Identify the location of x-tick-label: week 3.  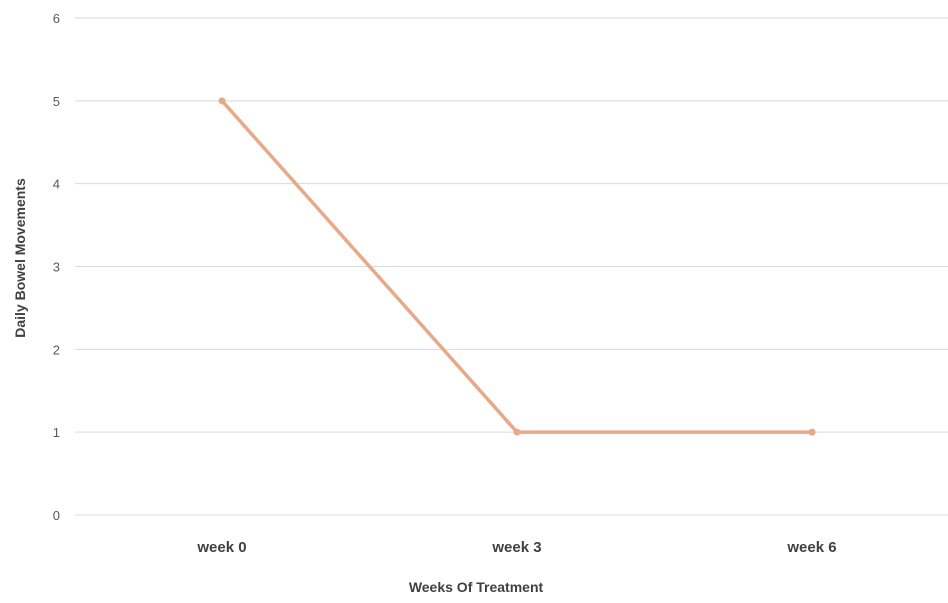
(516, 547).